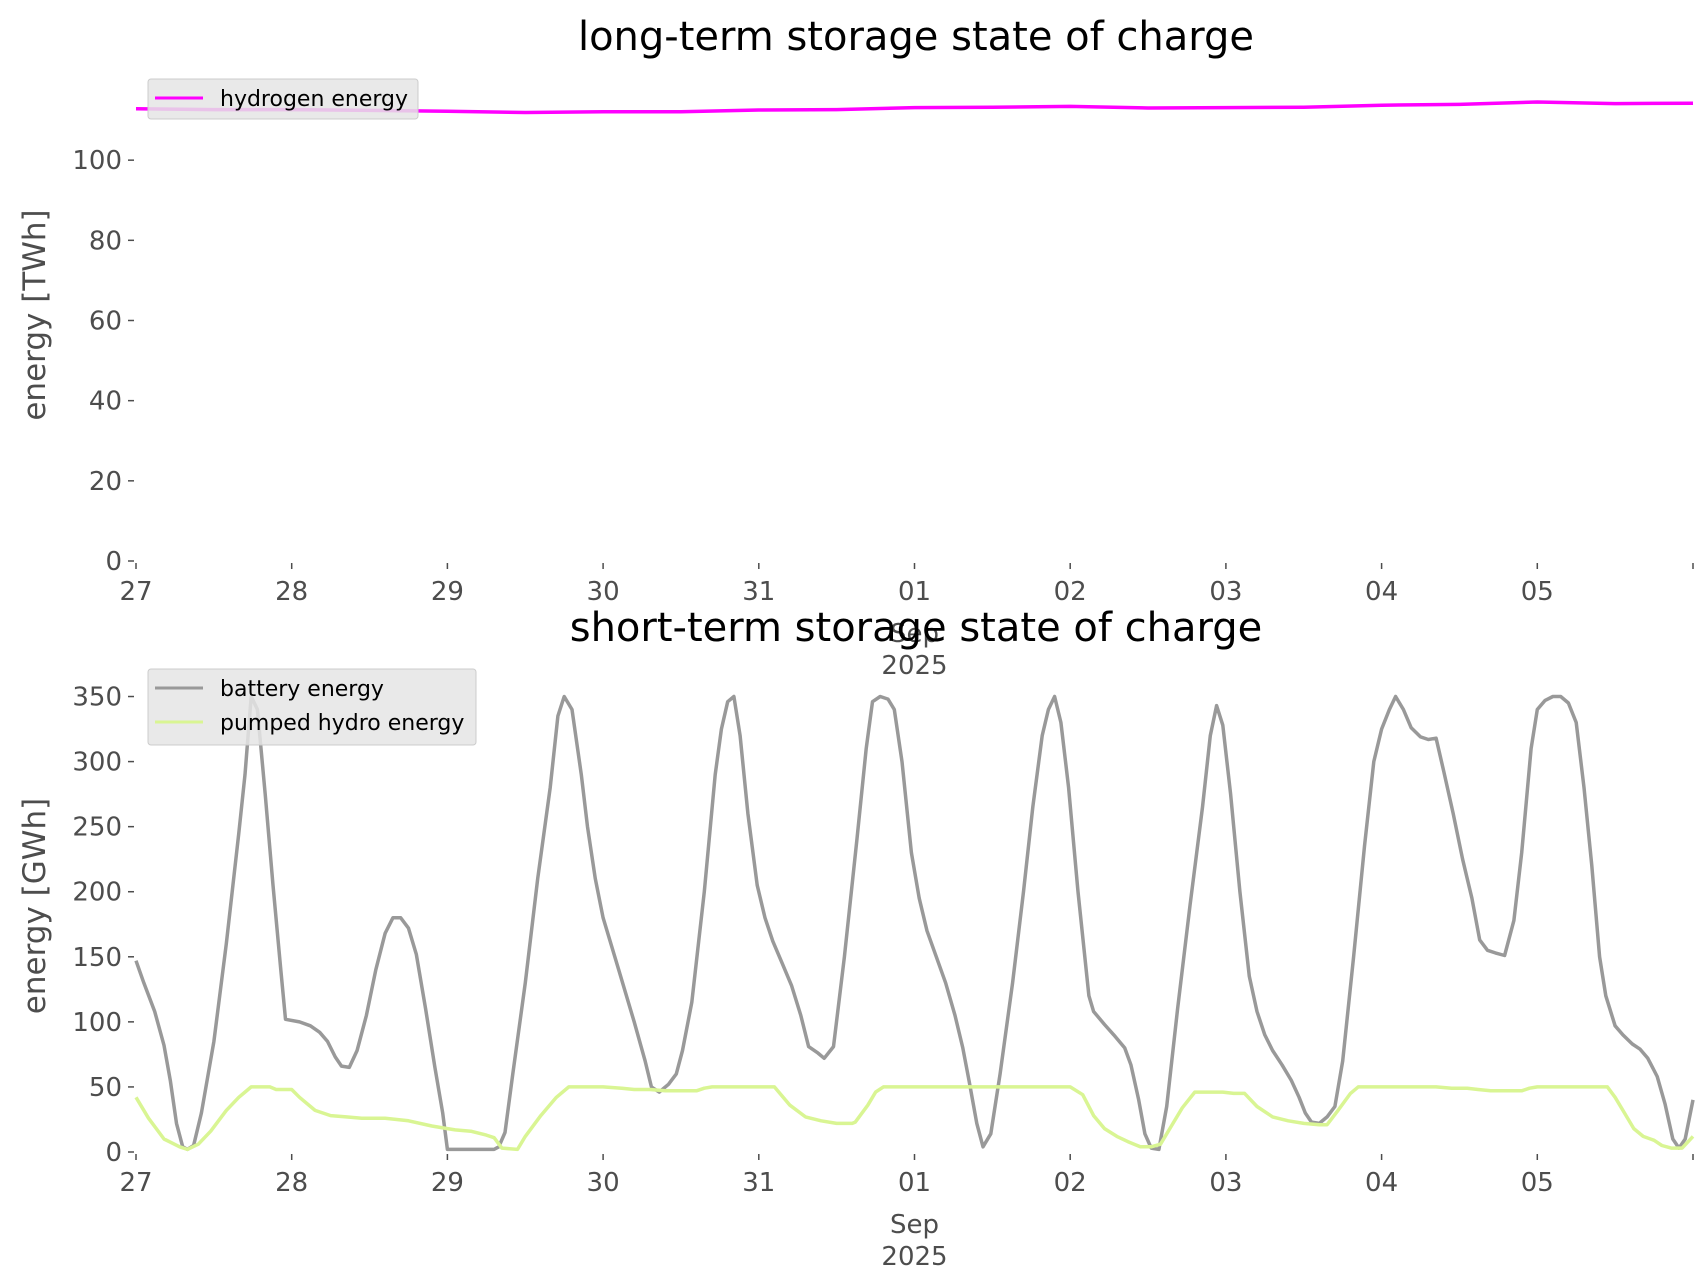 Image resolution: width=1706 pixels, height=1277 pixels. I want to click on top-chart-title: long-term storage state of charge, so click(916, 37).